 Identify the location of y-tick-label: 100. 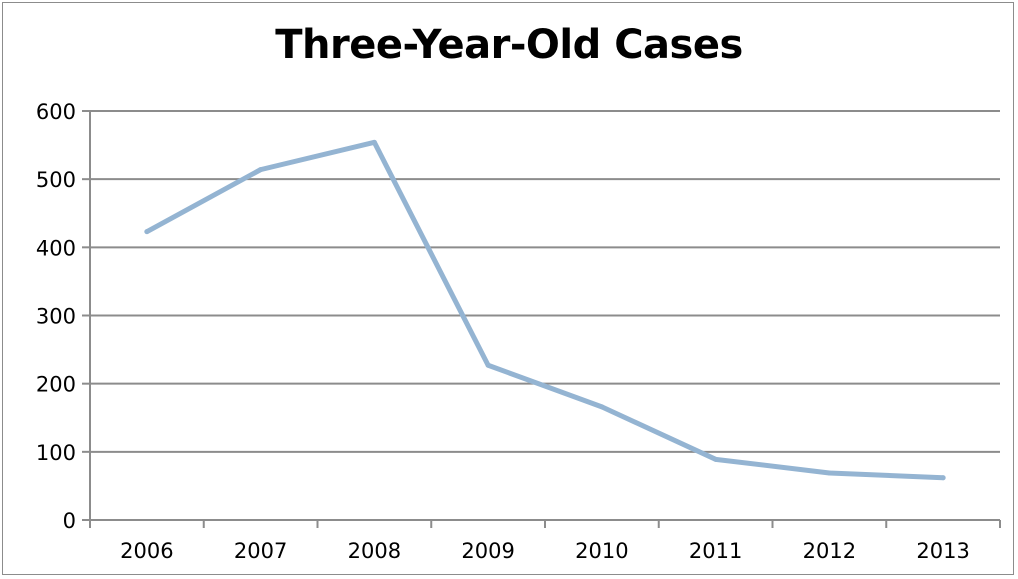
(56, 453).